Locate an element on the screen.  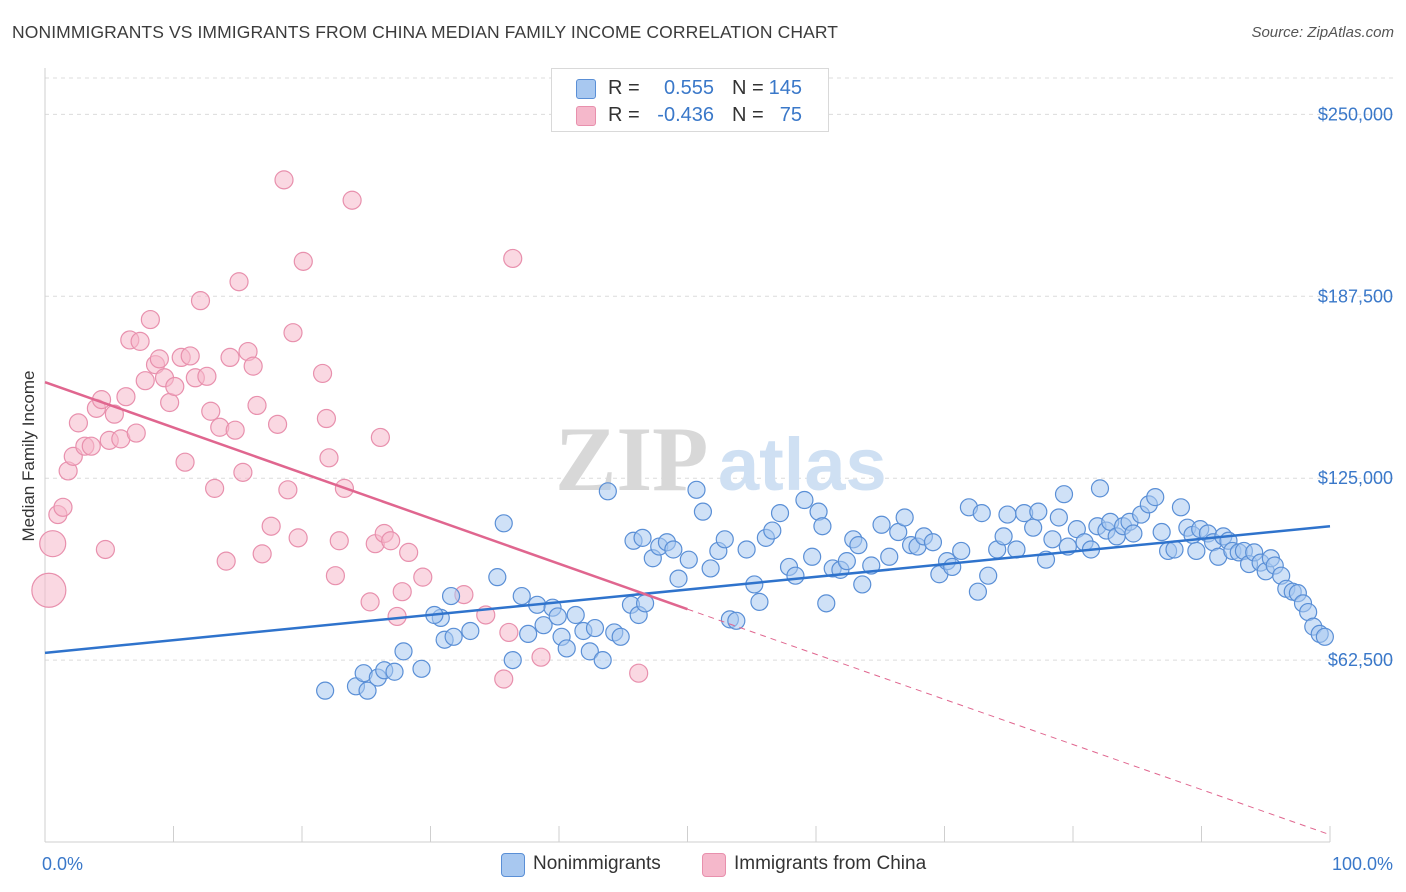
y-tick-label: $125,000 is located at coordinates (1355, 478).